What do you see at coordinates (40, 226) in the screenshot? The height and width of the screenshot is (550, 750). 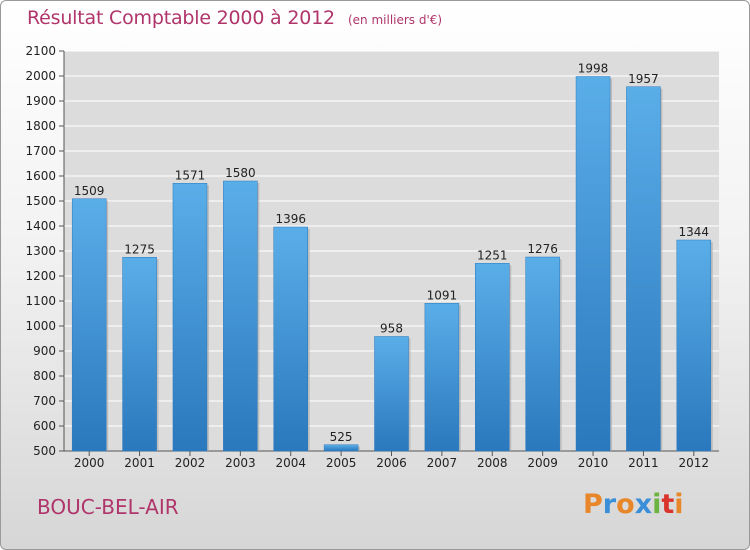 I see `y-tick-label: 1400` at bounding box center [40, 226].